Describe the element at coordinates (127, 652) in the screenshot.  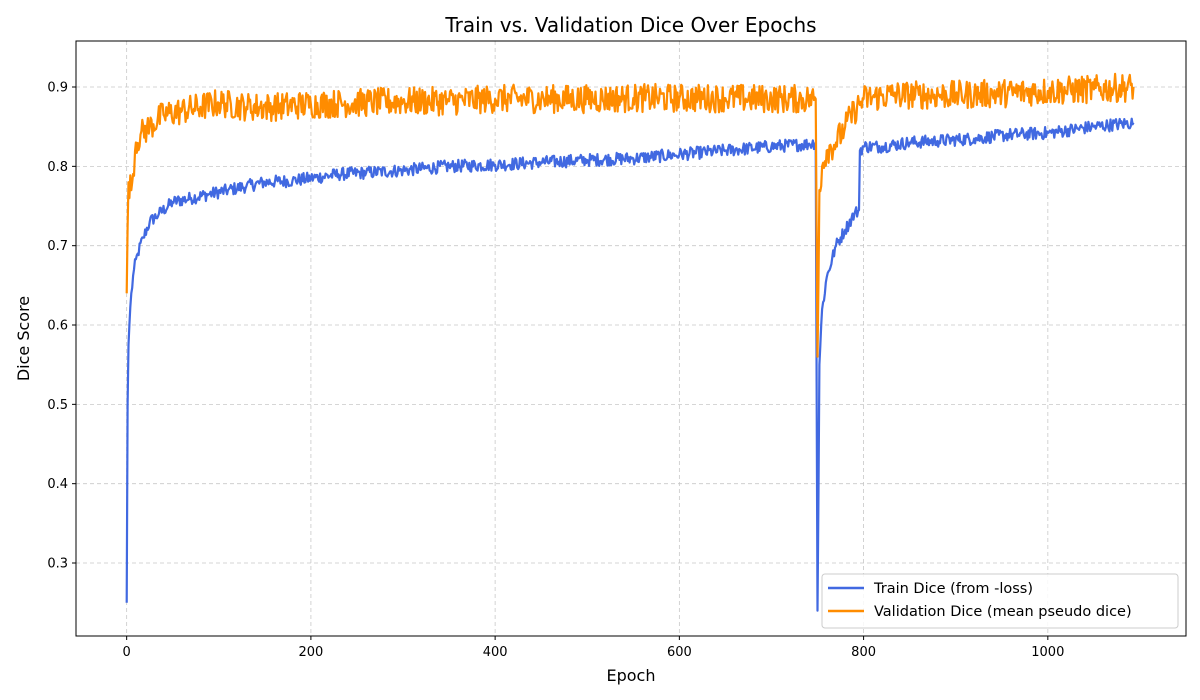
I see `x-tick-label: 0` at that location.